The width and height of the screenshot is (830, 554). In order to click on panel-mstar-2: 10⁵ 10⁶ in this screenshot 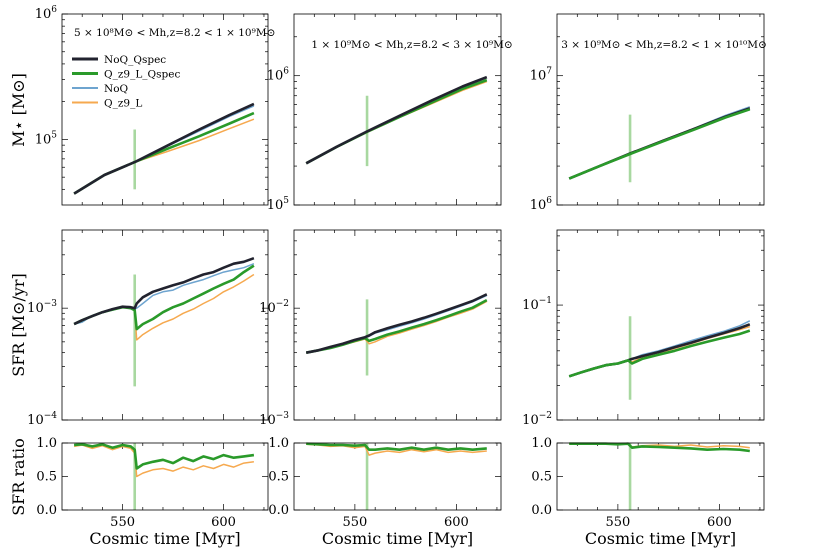, I will do `click(384, 113)`.